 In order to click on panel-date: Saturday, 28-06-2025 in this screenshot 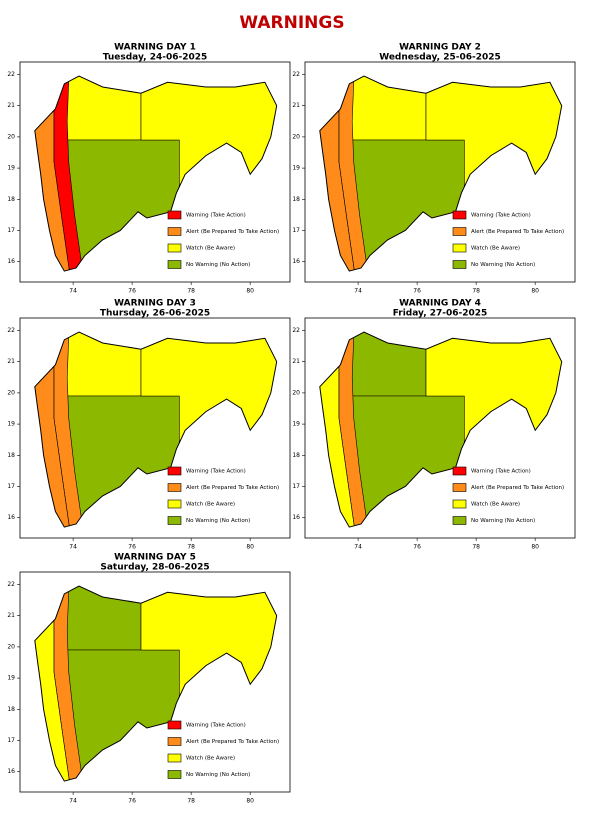, I will do `click(154, 568)`.